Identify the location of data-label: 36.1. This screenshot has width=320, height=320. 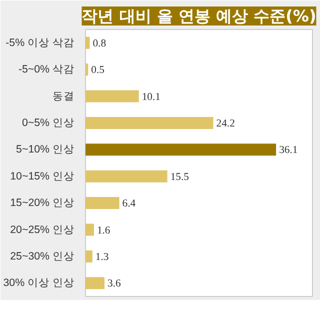
(288, 150).